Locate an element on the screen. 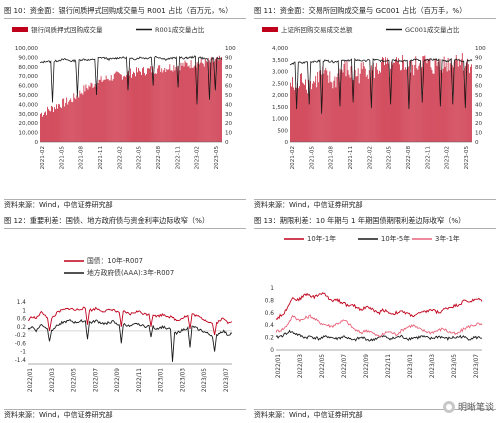 This screenshot has width=500, height=423. y-tick-left: 90,000 is located at coordinates (28, 58).